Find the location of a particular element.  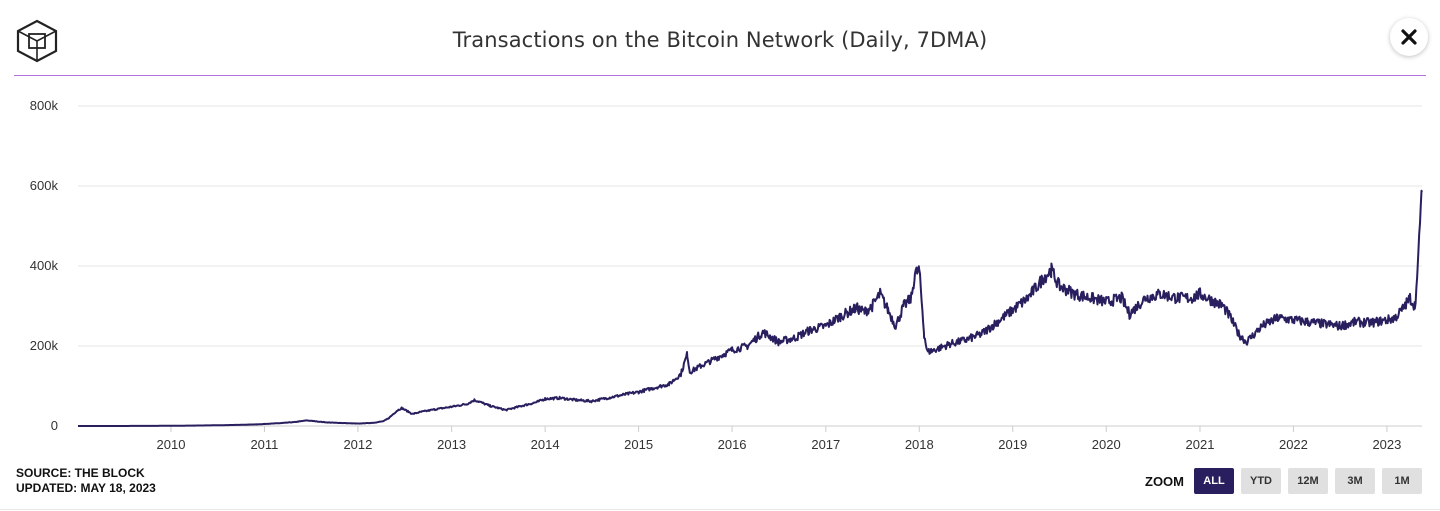

source-text: SOURCE: THE BLOCK is located at coordinates (80, 473).